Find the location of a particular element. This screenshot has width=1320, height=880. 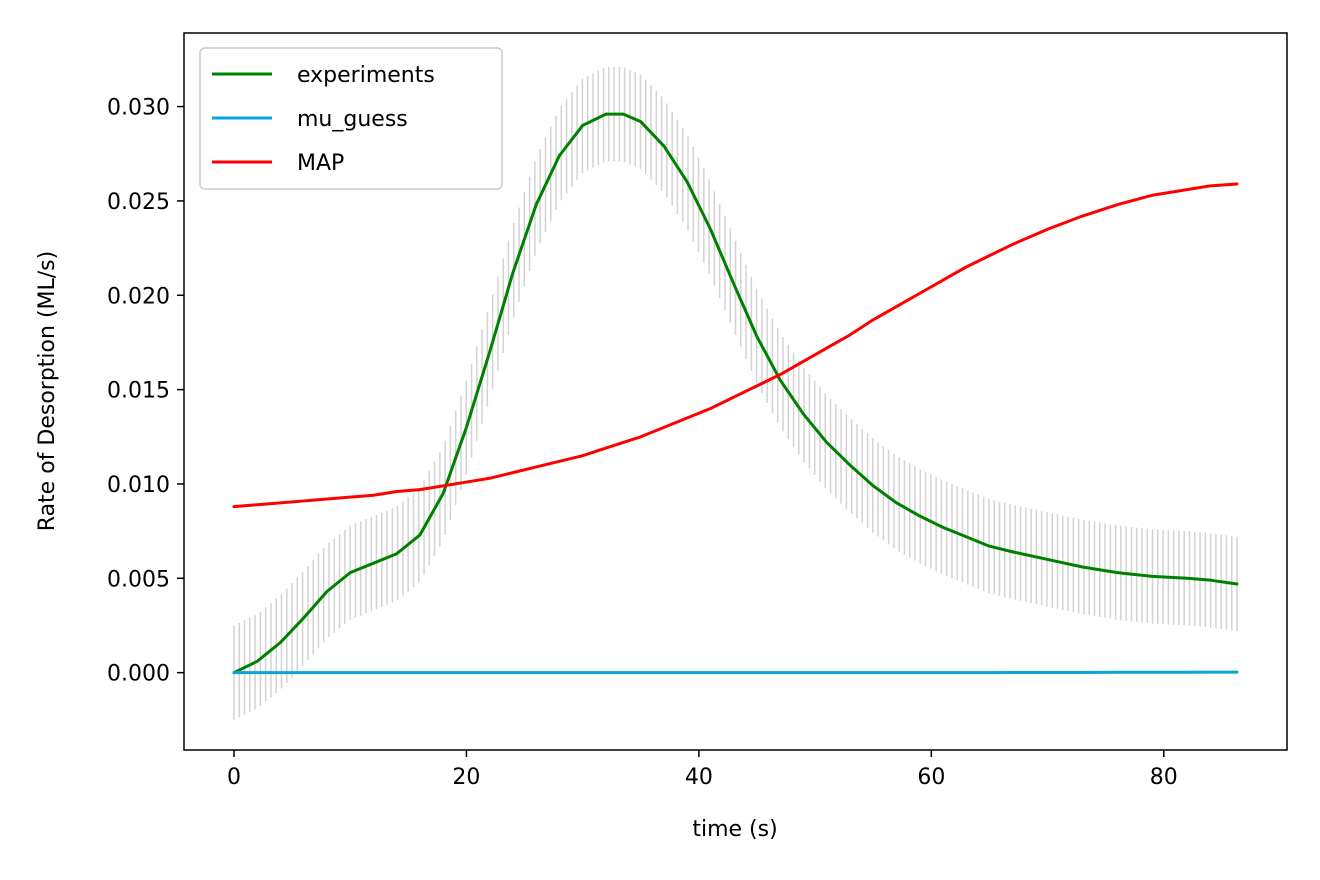

legend-label: experiments is located at coordinates (366, 75).